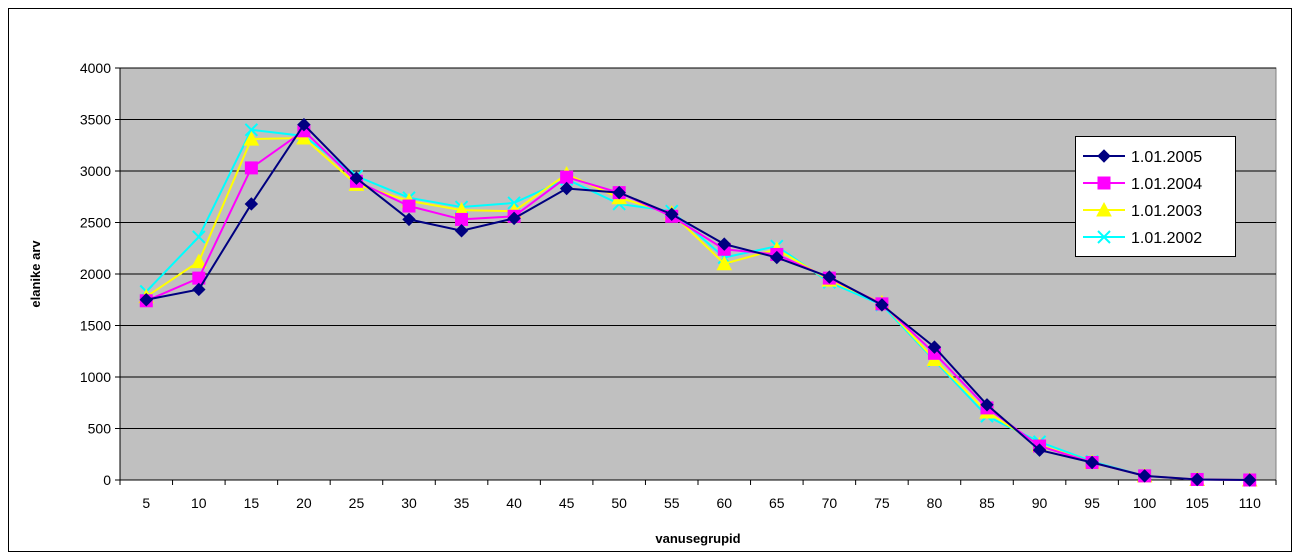 The height and width of the screenshot is (560, 1300). I want to click on legend-label: 1.01.2005, so click(1166, 157).